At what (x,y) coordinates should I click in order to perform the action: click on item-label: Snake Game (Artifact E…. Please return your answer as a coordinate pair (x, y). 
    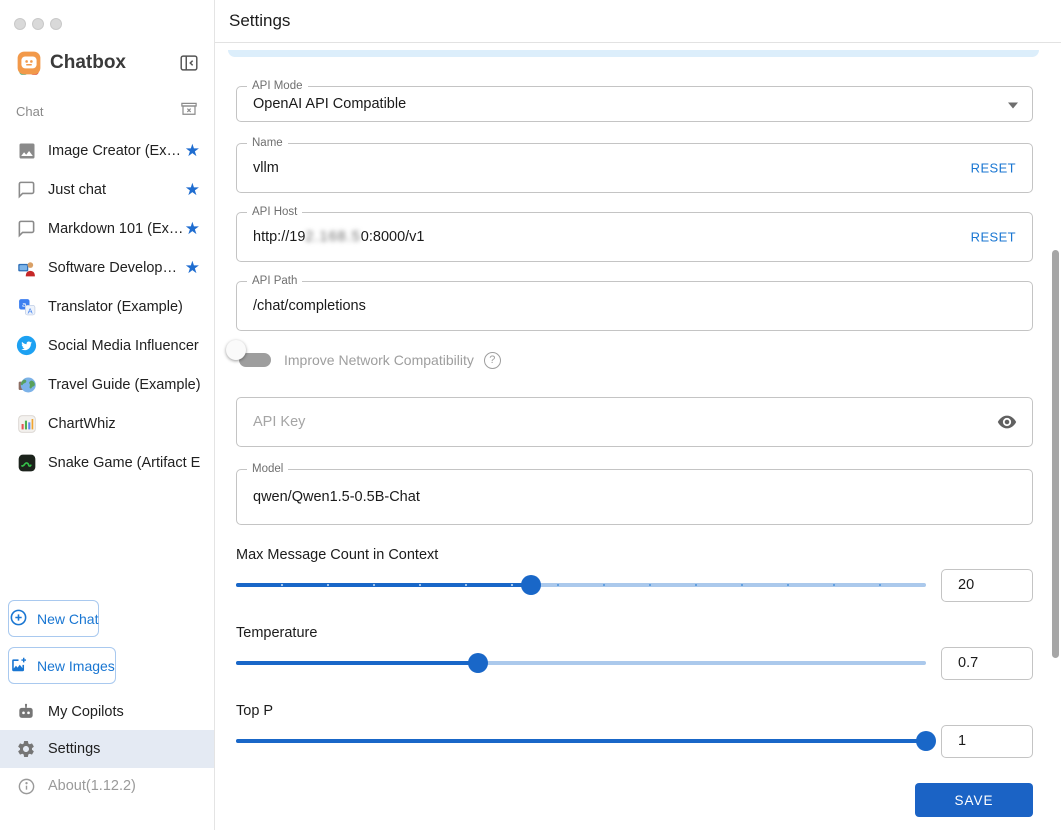
    Looking at the image, I should click on (124, 462).